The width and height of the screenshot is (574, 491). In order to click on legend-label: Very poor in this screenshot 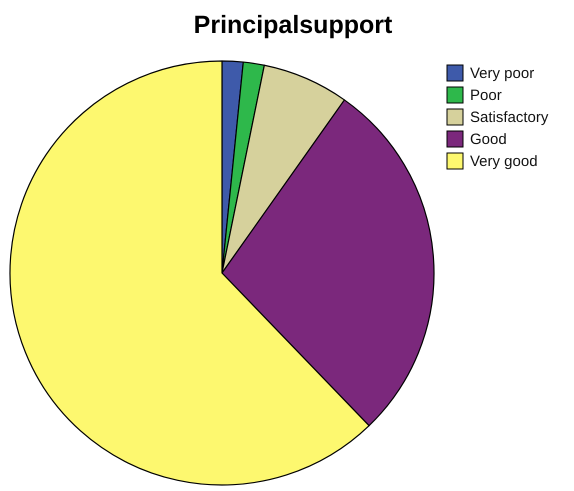, I will do `click(502, 73)`.